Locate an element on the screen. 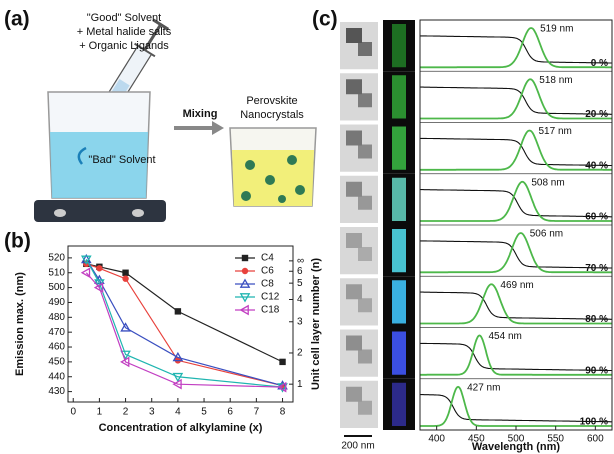 The width and height of the screenshot is (614, 454). y2-tick-label: 3 is located at coordinates (300, 321).